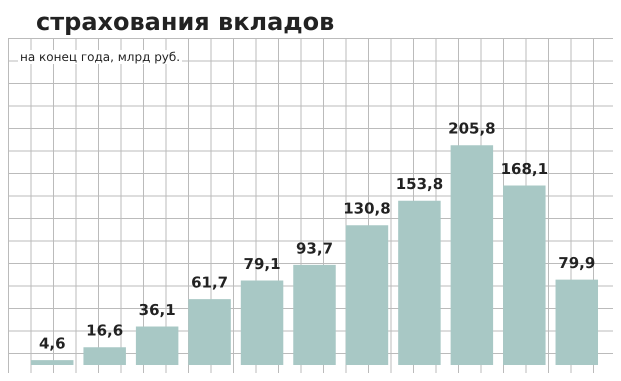 Image resolution: width=621 pixels, height=381 pixels. I want to click on data-label: 168,1, so click(524, 169).